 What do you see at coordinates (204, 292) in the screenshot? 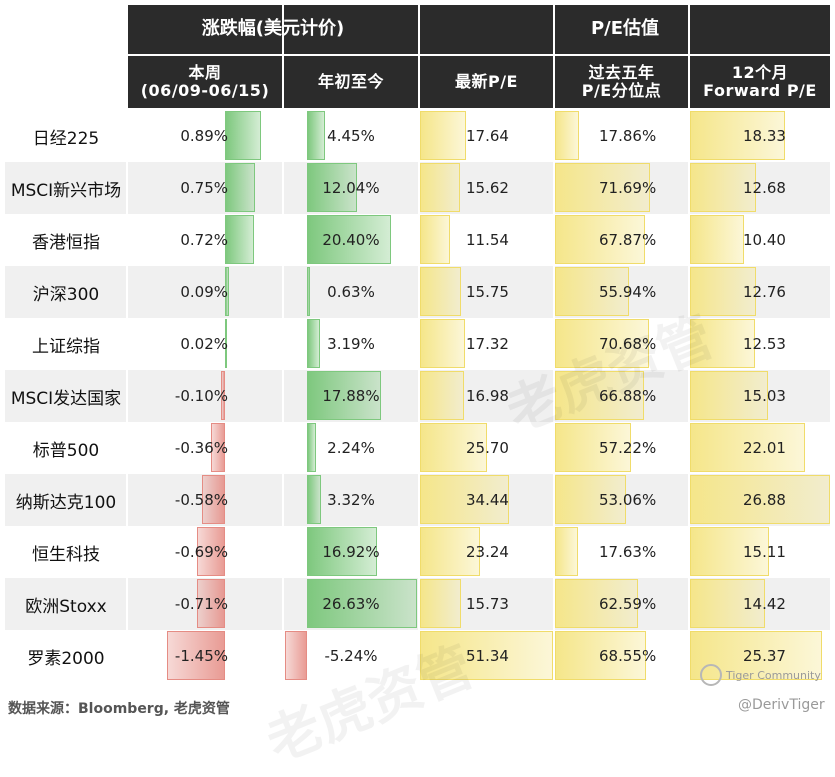
I see `week-change-value: 0.09%` at bounding box center [204, 292].